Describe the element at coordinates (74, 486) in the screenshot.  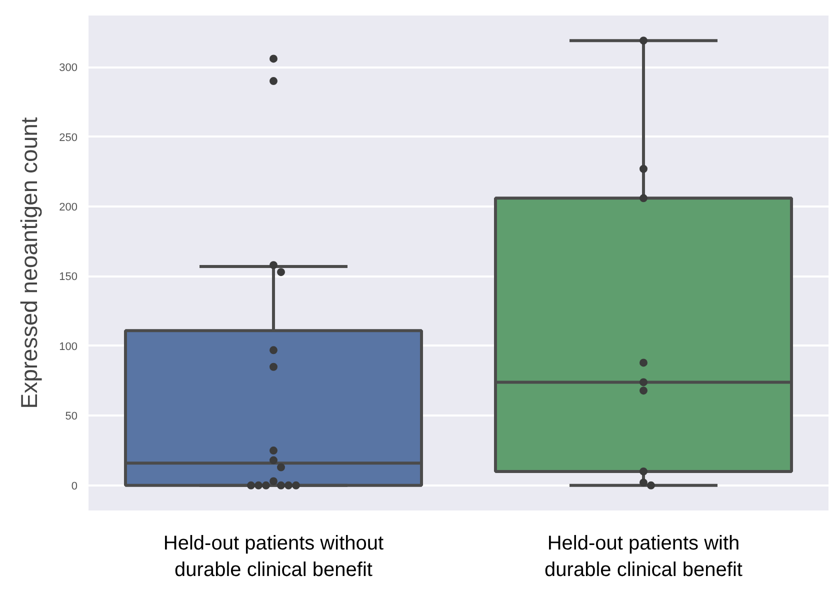
I see `y-tick-label: 0` at that location.